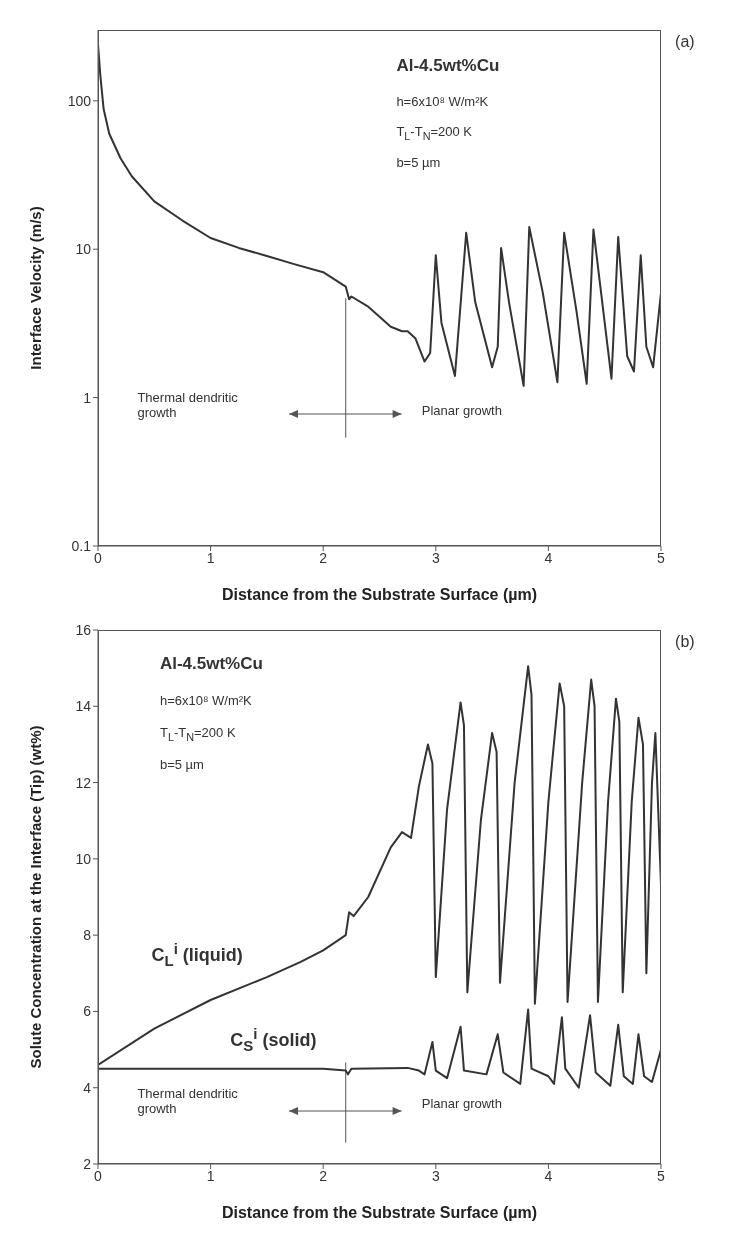  Describe the element at coordinates (81, 545) in the screenshot. I see `y-tick-label: 0.1` at that location.